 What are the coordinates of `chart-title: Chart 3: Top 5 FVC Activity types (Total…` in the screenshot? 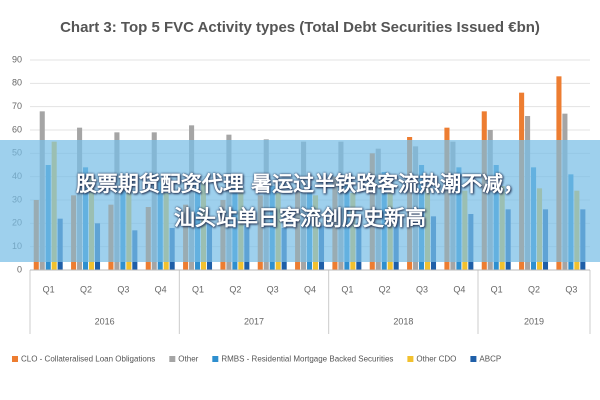 It's located at (300, 27).